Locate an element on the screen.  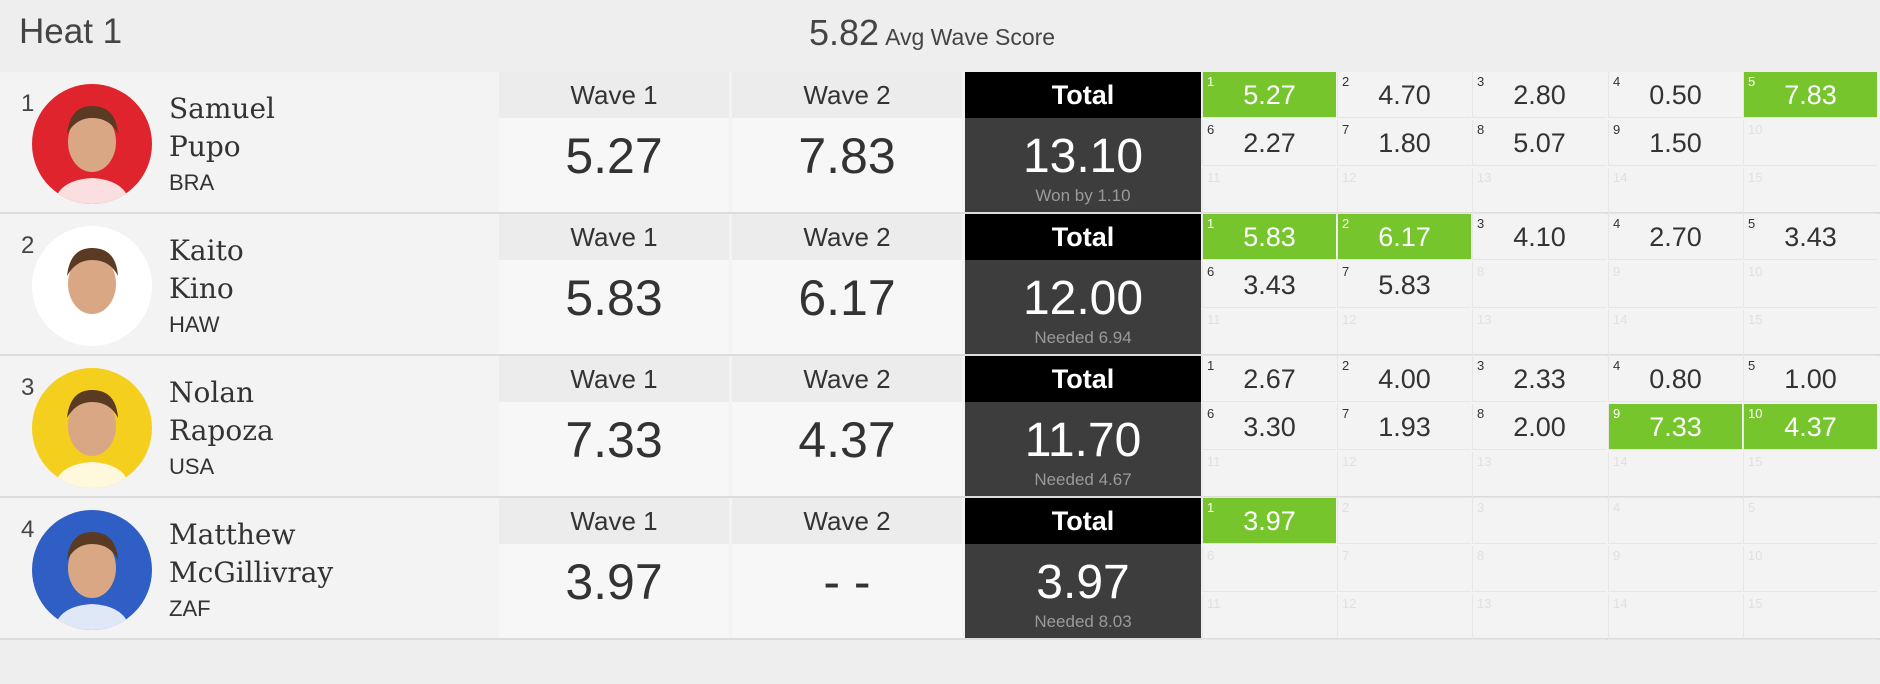
wave-score: 1.80 is located at coordinates (1404, 143).